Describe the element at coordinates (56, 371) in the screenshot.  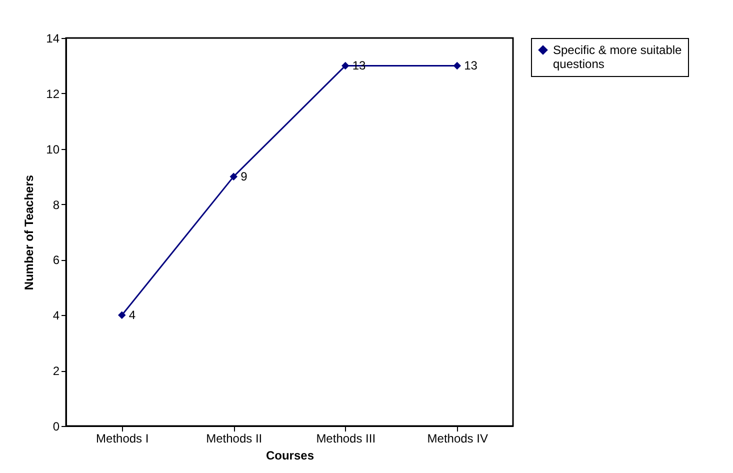
I see `y-tick-label: 2` at that location.